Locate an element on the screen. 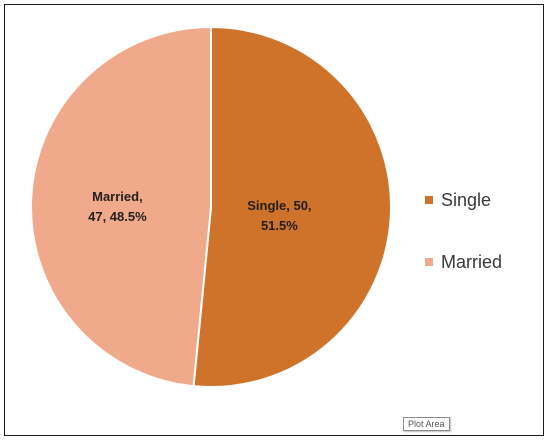  plot-area-tooltip: Plot Area is located at coordinates (426, 424).